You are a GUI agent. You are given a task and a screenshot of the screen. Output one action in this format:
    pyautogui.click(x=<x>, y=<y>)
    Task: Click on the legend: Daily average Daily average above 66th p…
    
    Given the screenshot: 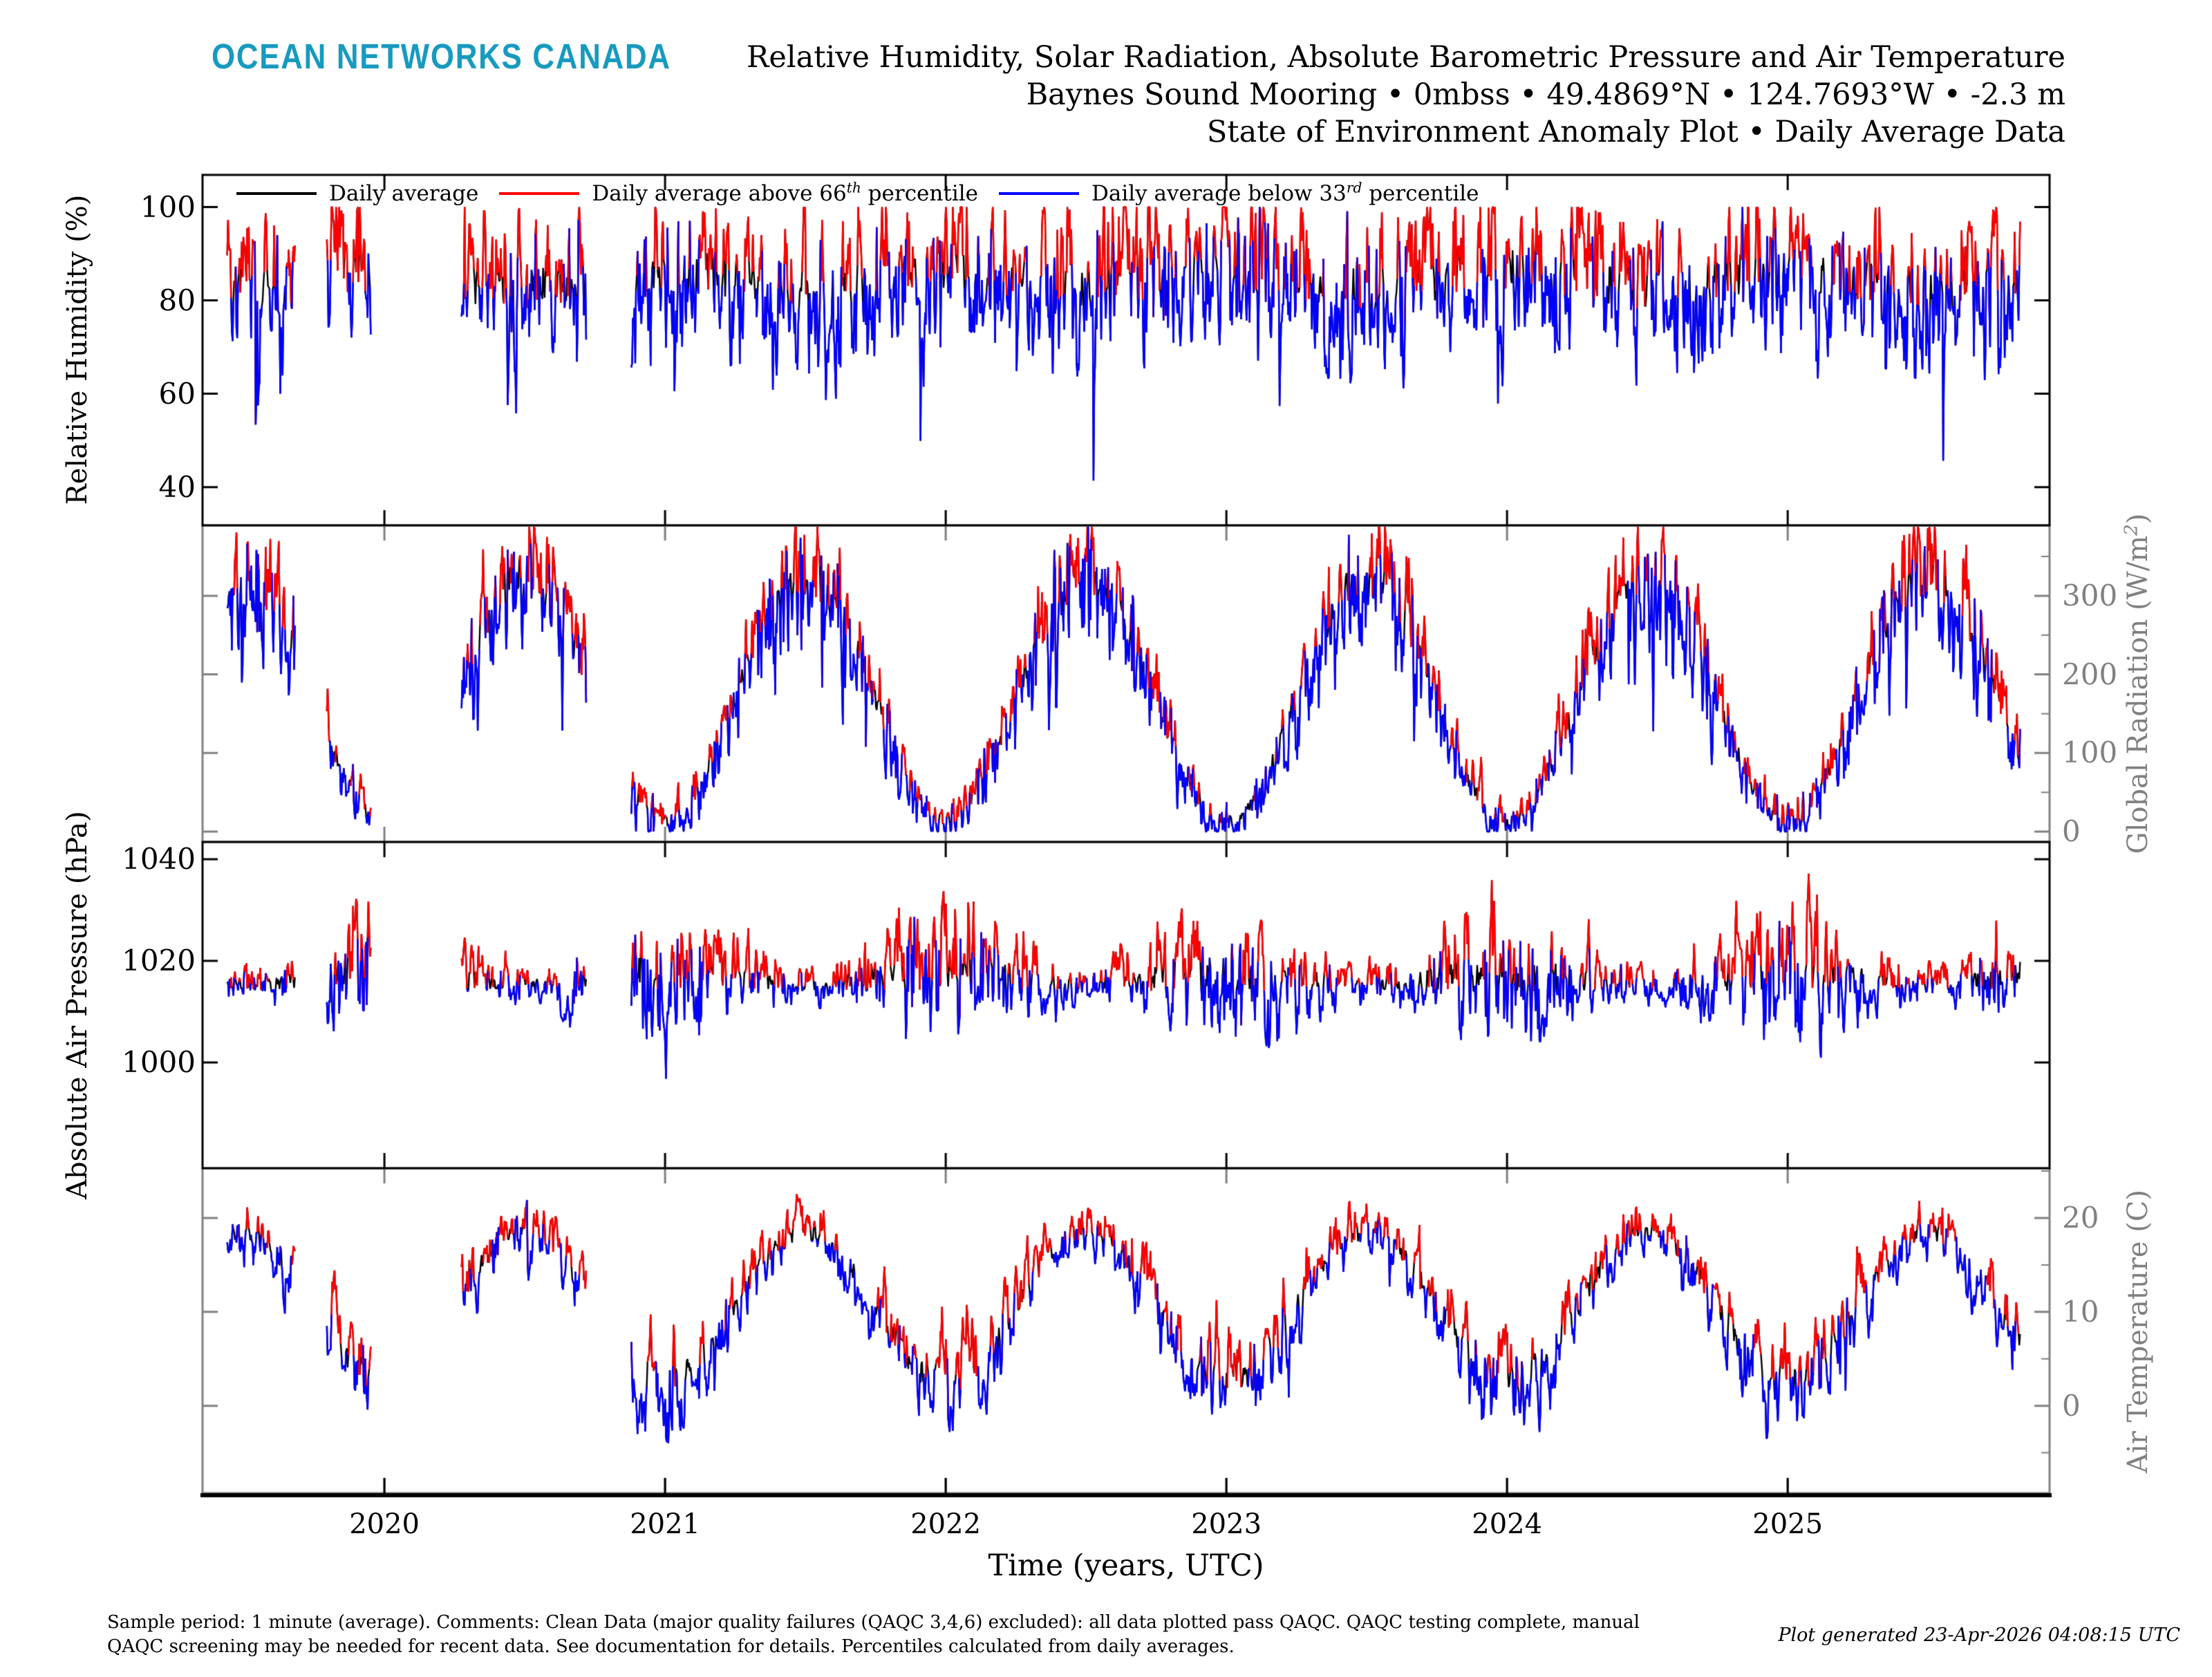 What is the action you would take?
    pyautogui.click(x=857, y=194)
    